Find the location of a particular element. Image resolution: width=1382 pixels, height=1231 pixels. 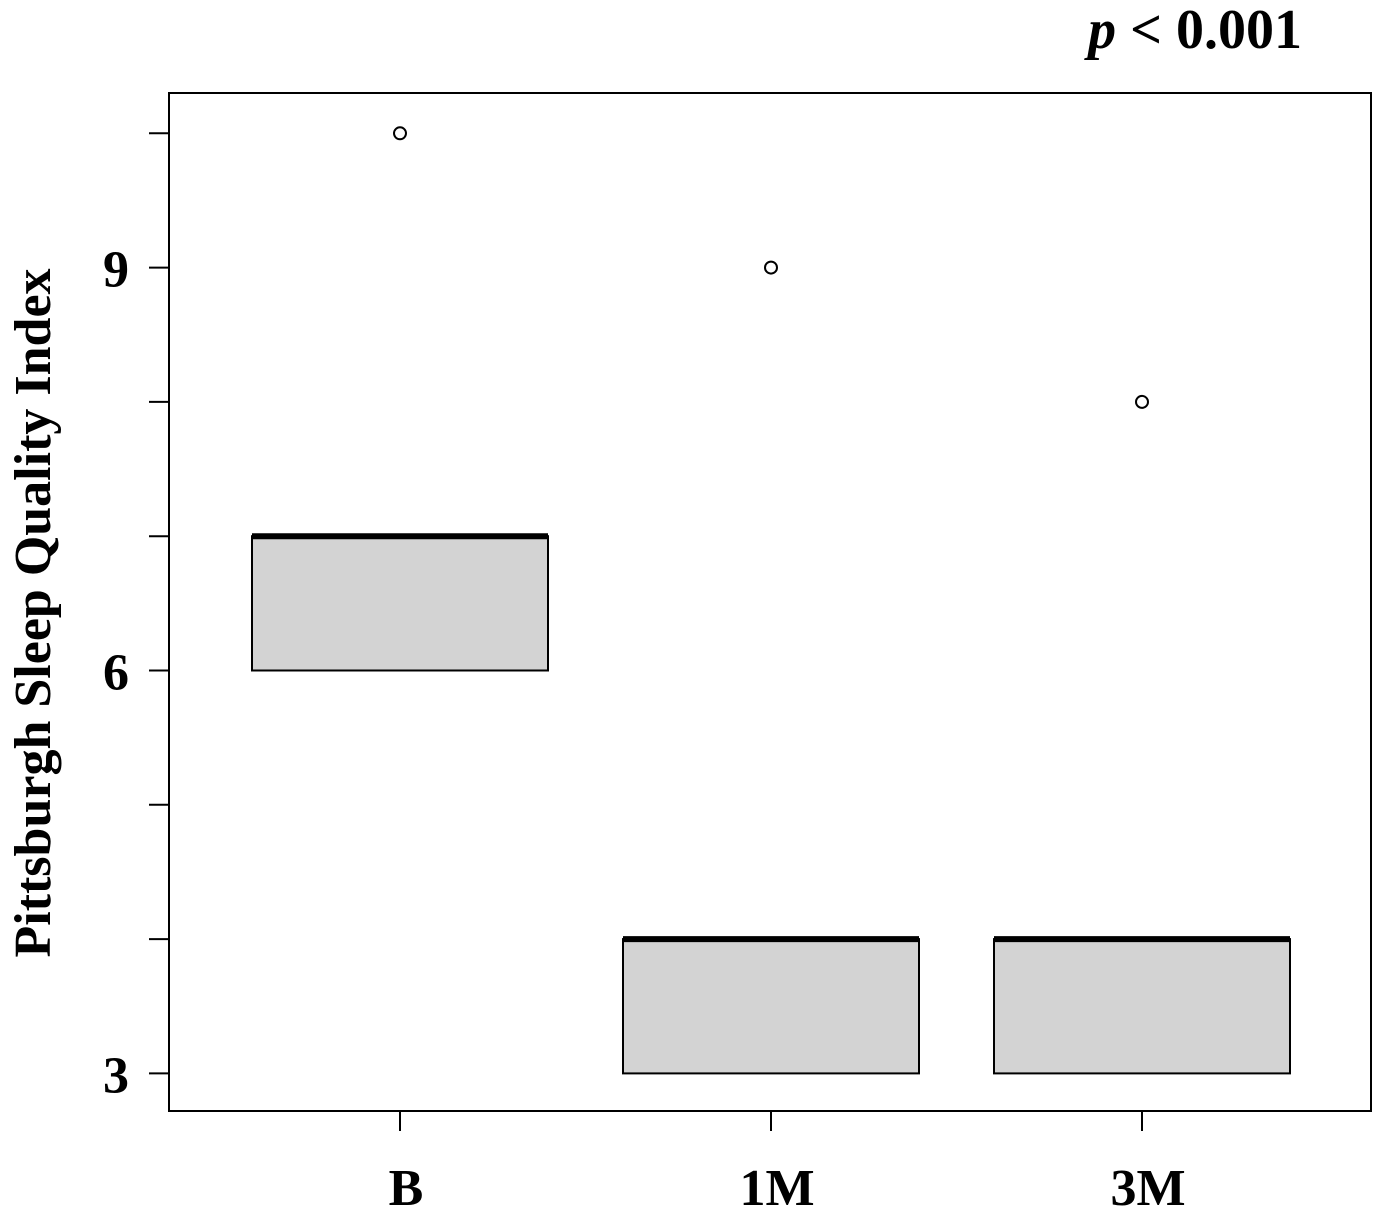

p-value-annotation: p < 0.001 is located at coordinates (1193, 30).